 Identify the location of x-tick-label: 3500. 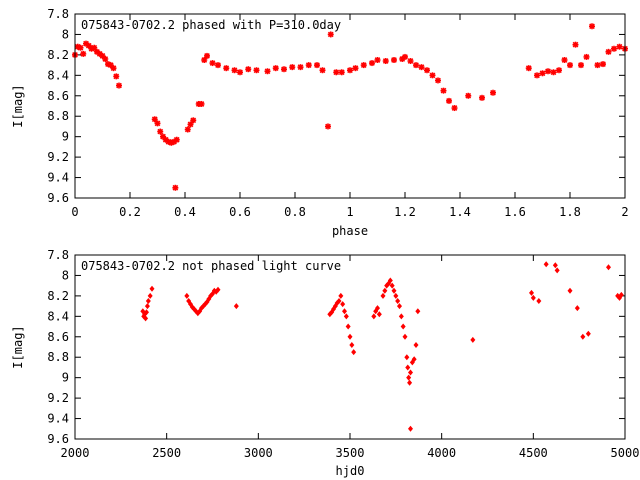
(350, 453).